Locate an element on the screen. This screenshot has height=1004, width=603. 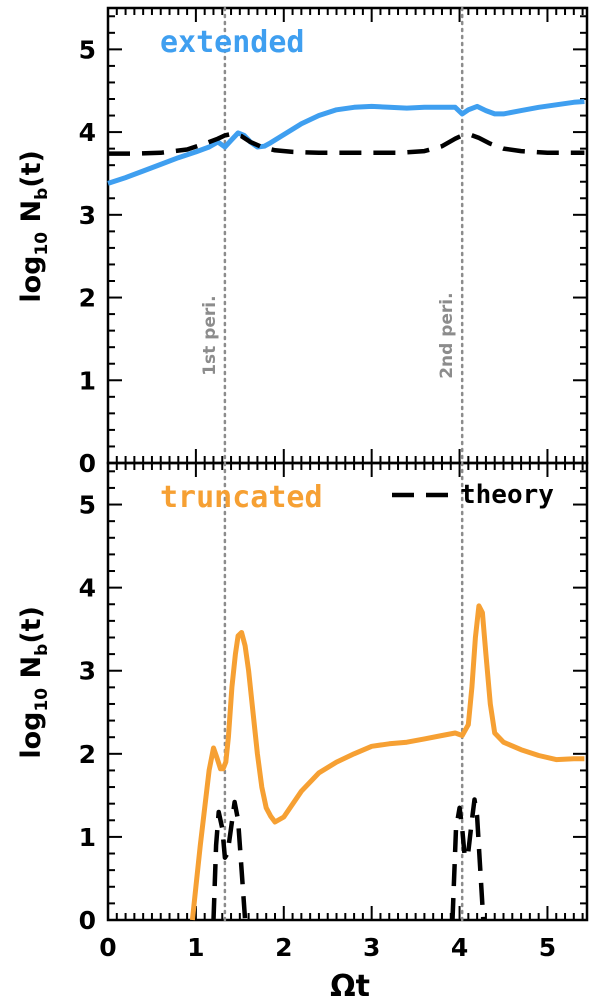
simulation-line is located at coordinates (346, 142).